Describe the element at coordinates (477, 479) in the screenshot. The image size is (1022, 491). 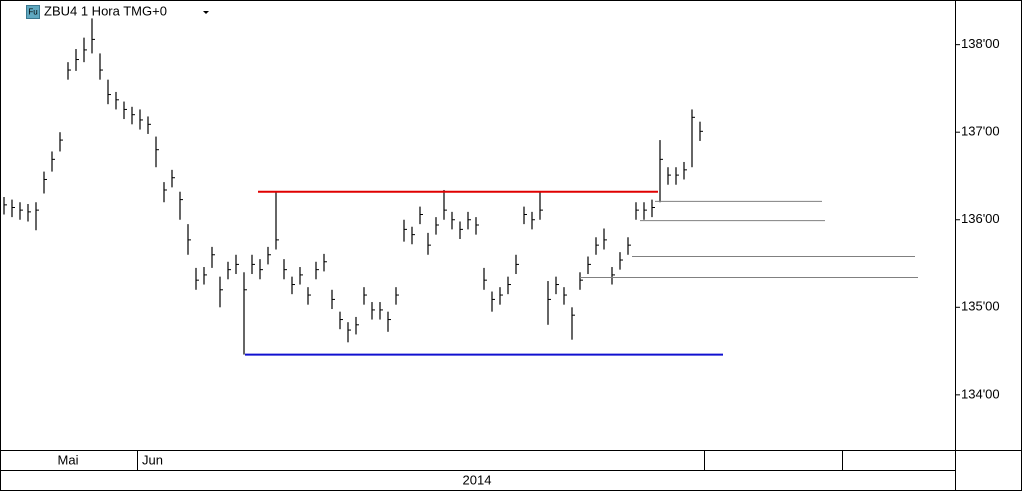
I see `year-label: 2014` at that location.